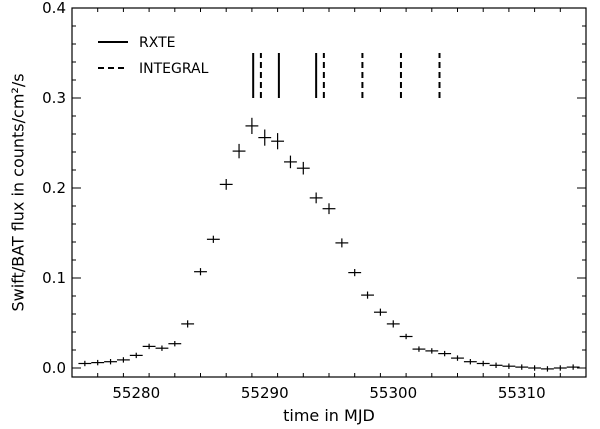  Describe the element at coordinates (265, 393) in the screenshot. I see `x-tick-label: 55290` at that location.